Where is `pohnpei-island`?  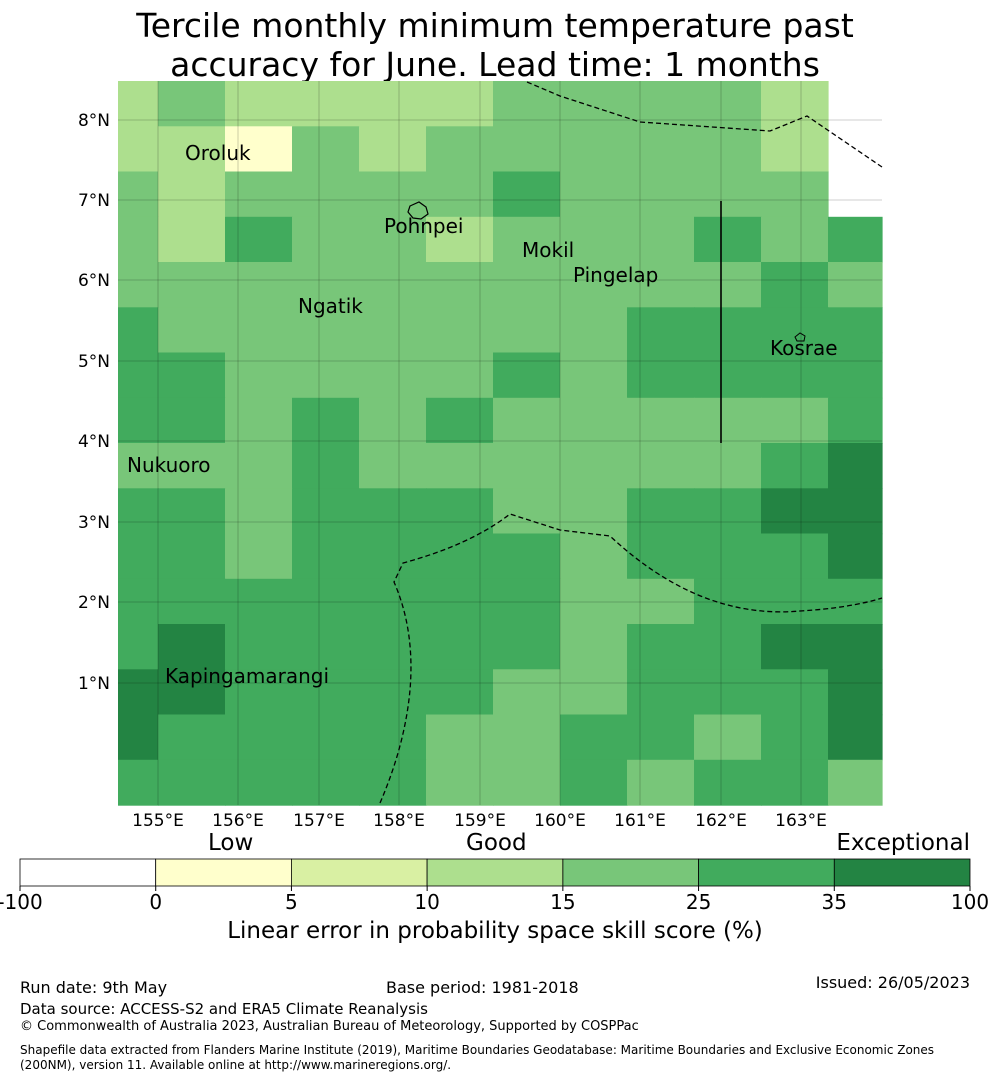
pohnpei-island is located at coordinates (418, 210).